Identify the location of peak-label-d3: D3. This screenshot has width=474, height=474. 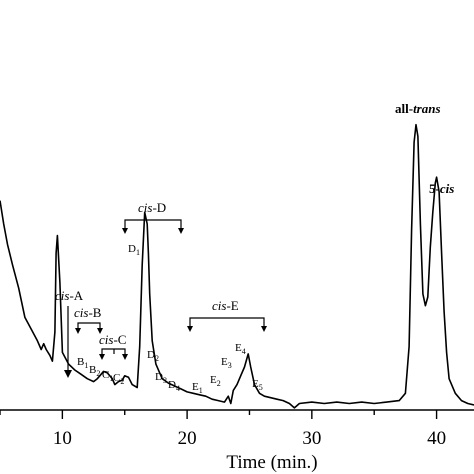
(161, 378).